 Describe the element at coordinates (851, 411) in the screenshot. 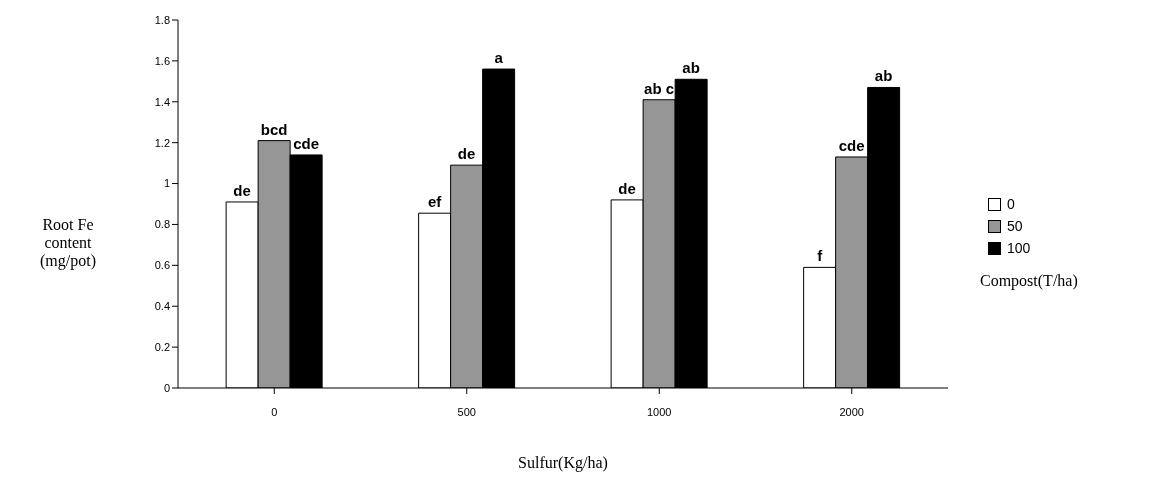

I see `x-tick-label: 2000` at that location.